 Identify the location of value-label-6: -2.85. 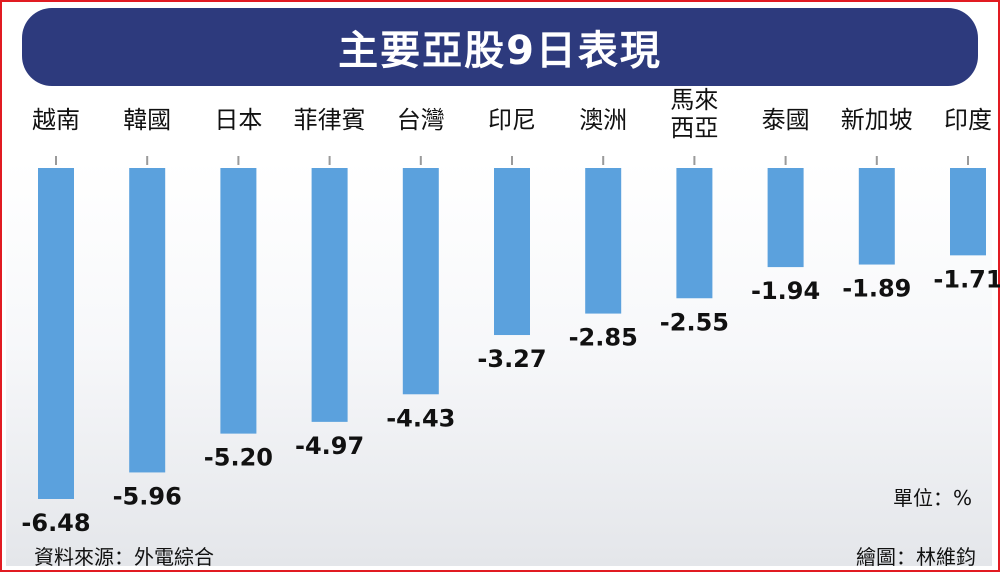
(603, 338).